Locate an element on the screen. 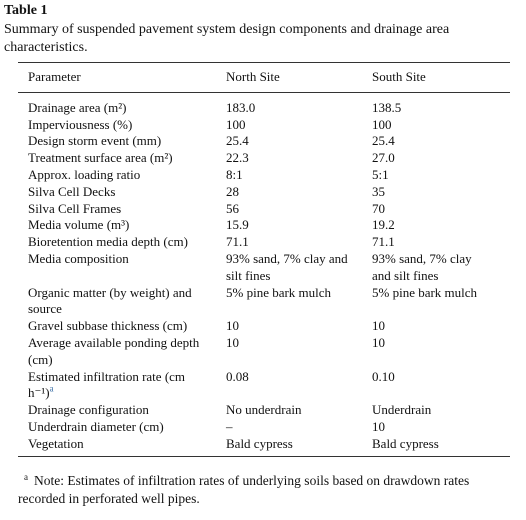 This screenshot has width=526, height=520. table-row: Approx. loading ratio 8:1 5:1 is located at coordinates (264, 175).